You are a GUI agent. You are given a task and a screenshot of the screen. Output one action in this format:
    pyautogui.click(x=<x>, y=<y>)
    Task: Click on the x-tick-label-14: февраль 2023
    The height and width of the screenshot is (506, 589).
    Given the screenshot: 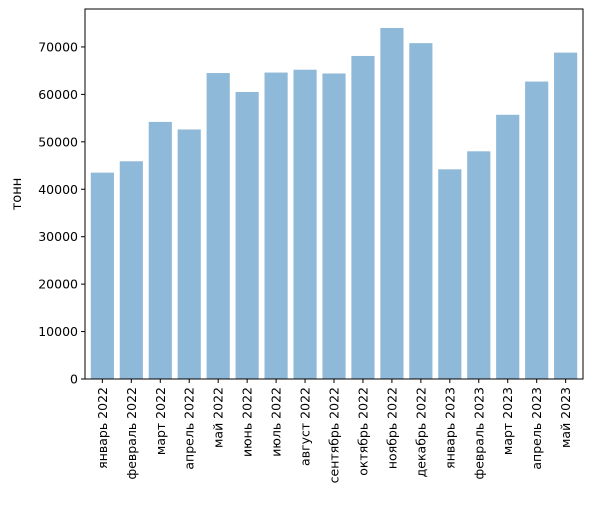 What is the action you would take?
    pyautogui.click(x=478, y=433)
    